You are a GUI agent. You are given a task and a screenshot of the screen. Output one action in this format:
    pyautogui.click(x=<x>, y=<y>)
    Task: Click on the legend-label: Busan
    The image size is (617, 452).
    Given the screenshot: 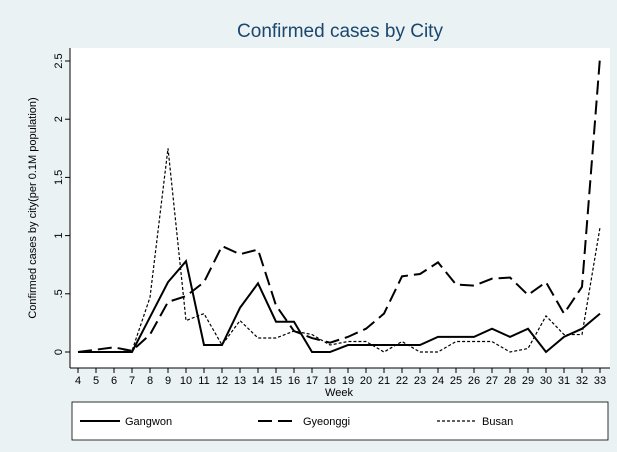 What is the action you would take?
    pyautogui.click(x=497, y=422)
    